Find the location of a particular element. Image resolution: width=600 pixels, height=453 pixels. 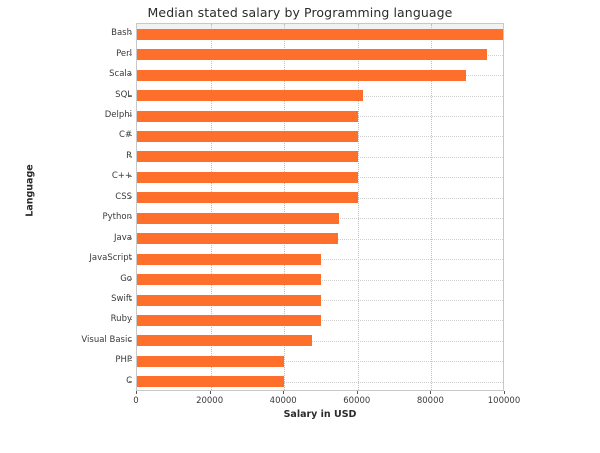

y-tick-label: Scala is located at coordinates (120, 74).